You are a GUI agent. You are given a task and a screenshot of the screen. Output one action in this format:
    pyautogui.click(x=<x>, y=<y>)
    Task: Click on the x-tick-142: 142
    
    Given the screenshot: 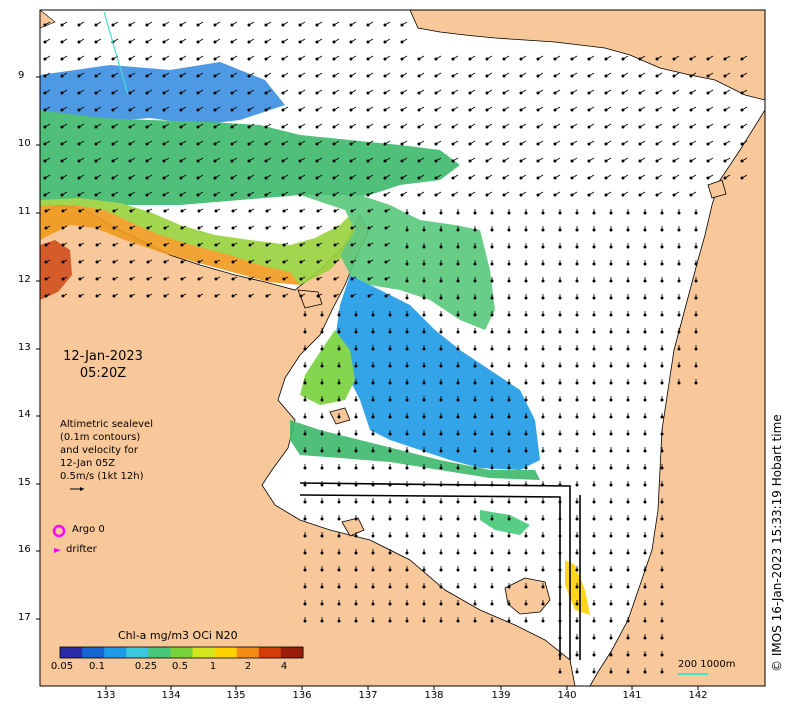 What is the action you would take?
    pyautogui.click(x=698, y=695)
    